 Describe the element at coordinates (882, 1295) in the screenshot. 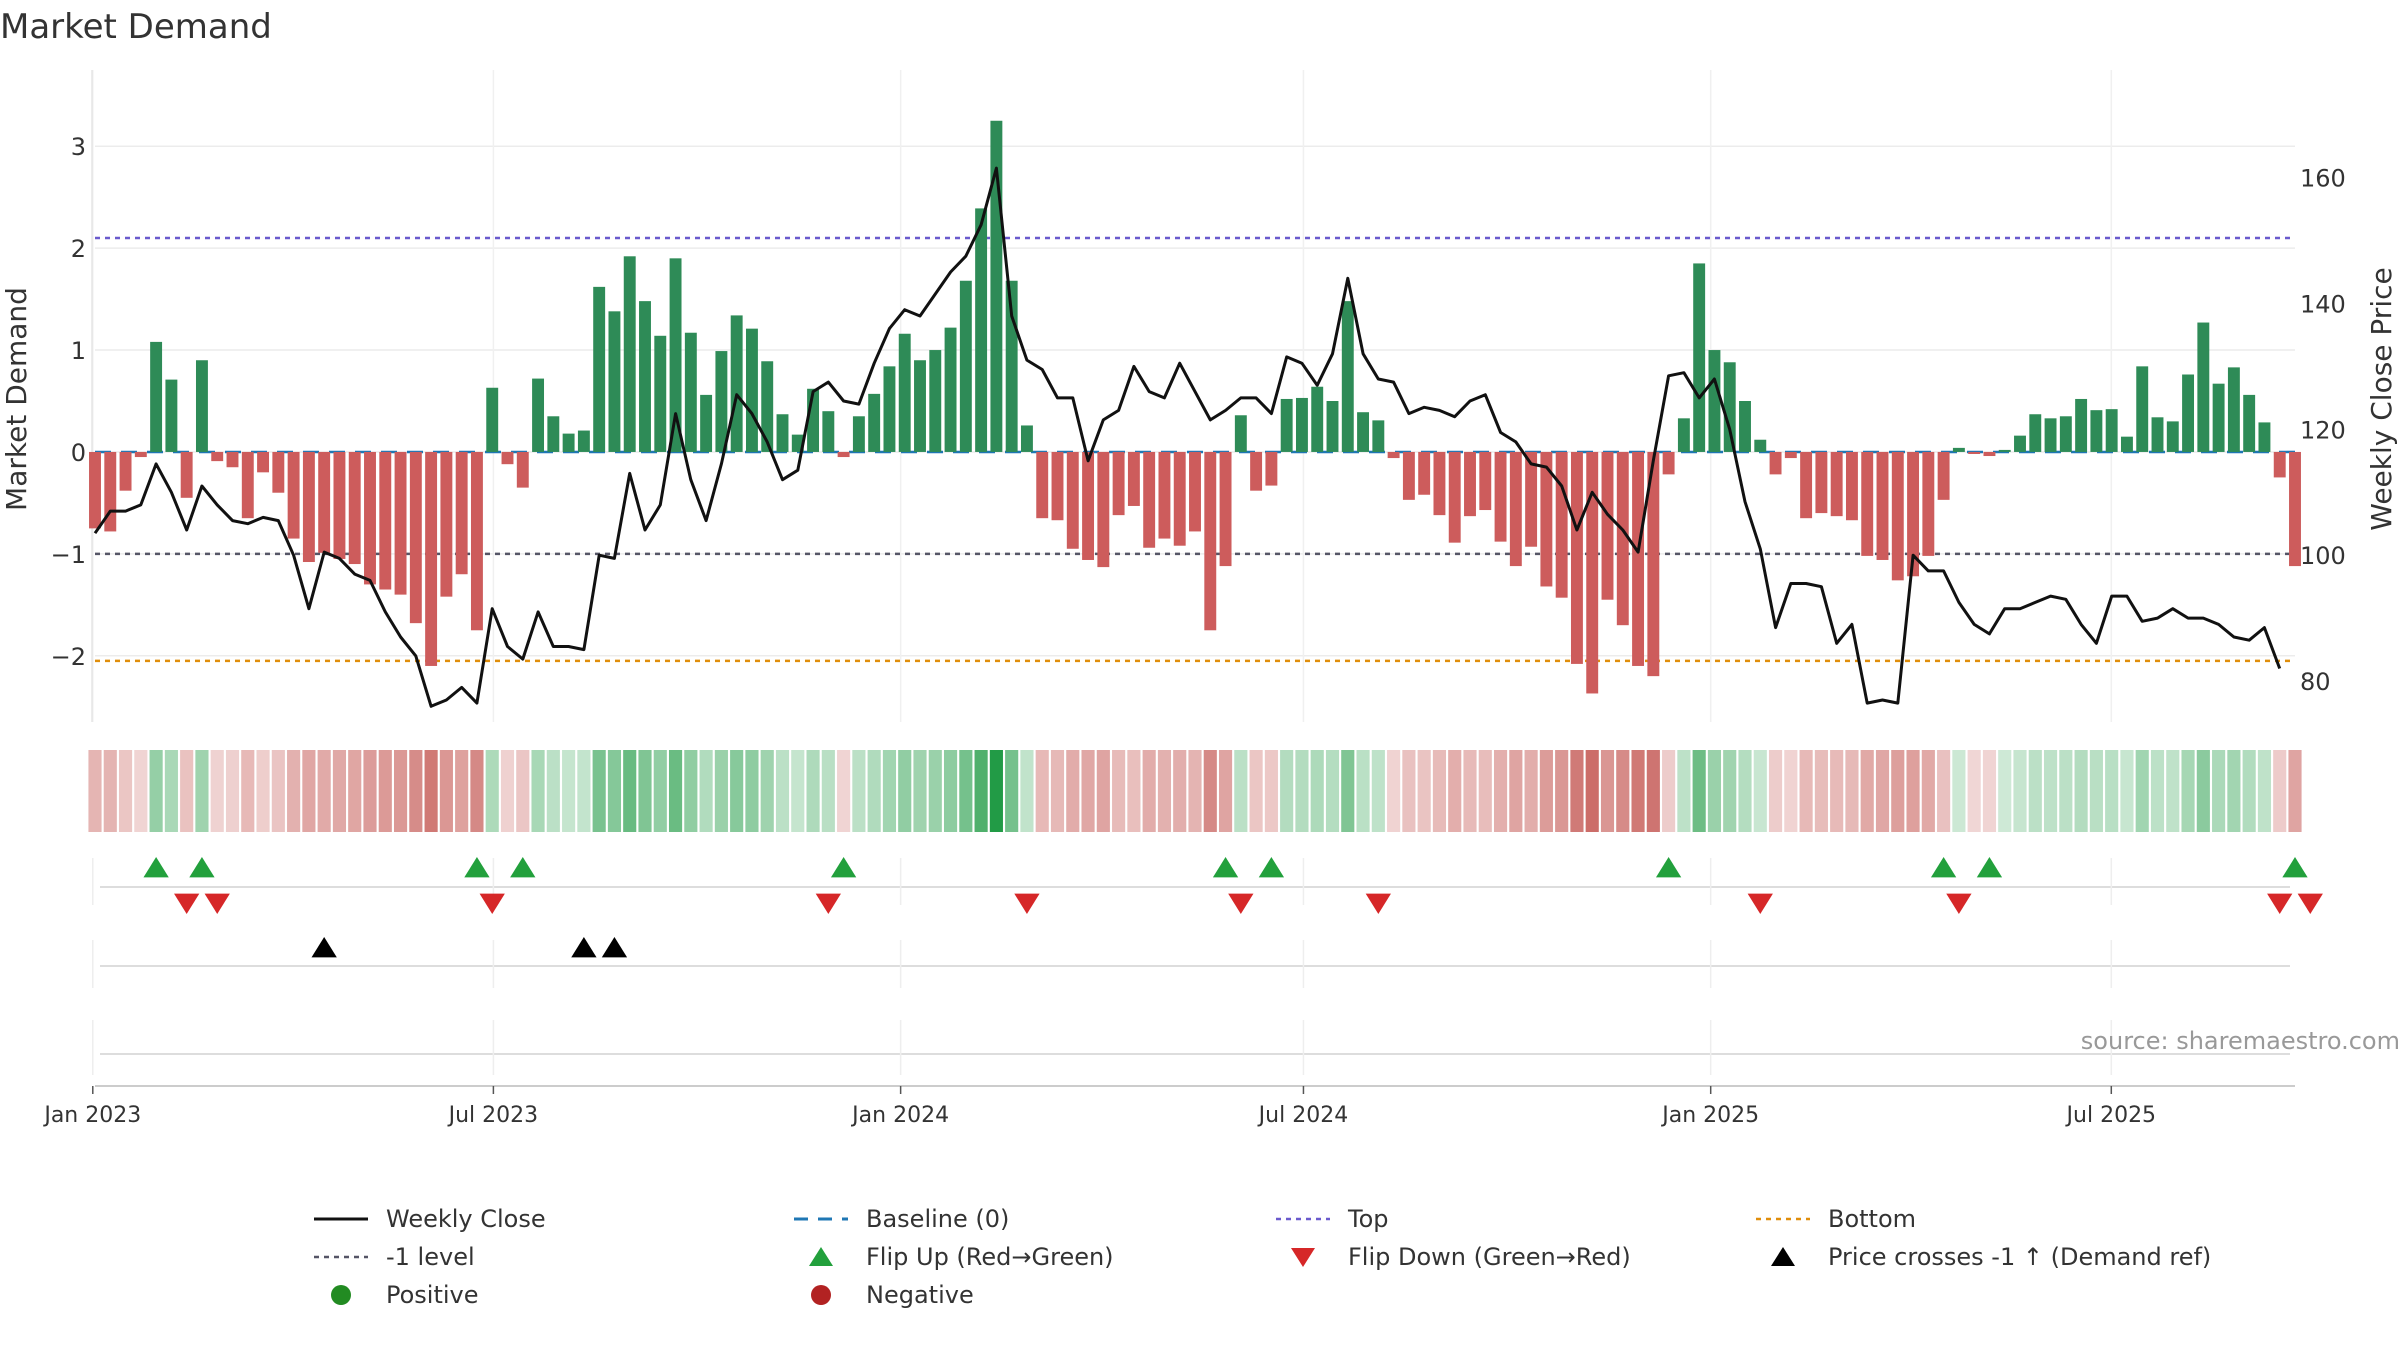

I see `legend-item-negative: Negative` at that location.